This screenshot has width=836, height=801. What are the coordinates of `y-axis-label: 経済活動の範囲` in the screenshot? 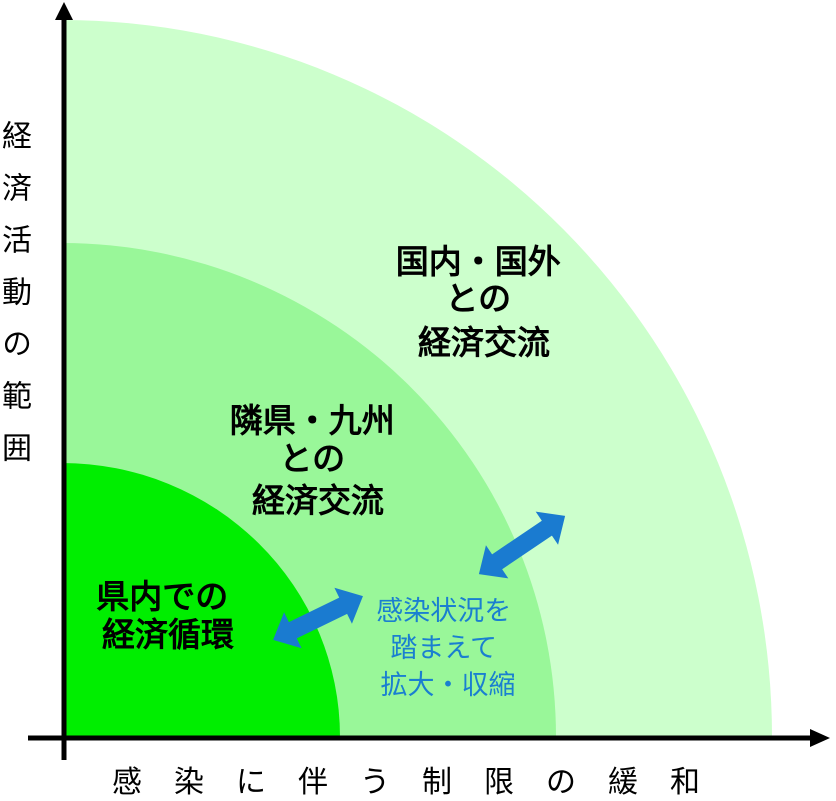 It's located at (15, 302).